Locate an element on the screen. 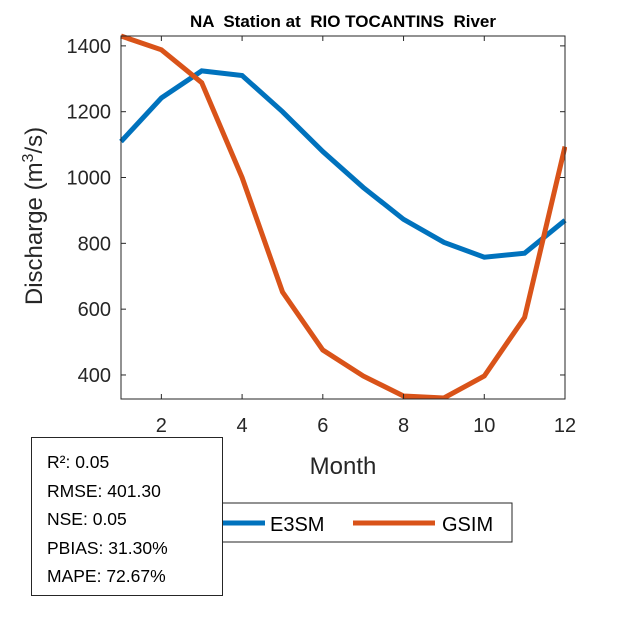  y-tick-label: 600 is located at coordinates (94, 310).